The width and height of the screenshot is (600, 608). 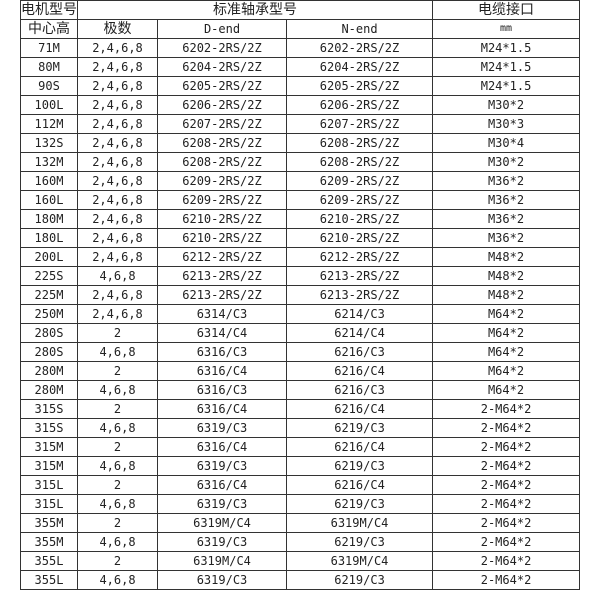 I want to click on n-end-bearing-cell: 6205-2RS/2Z, so click(x=359, y=86).